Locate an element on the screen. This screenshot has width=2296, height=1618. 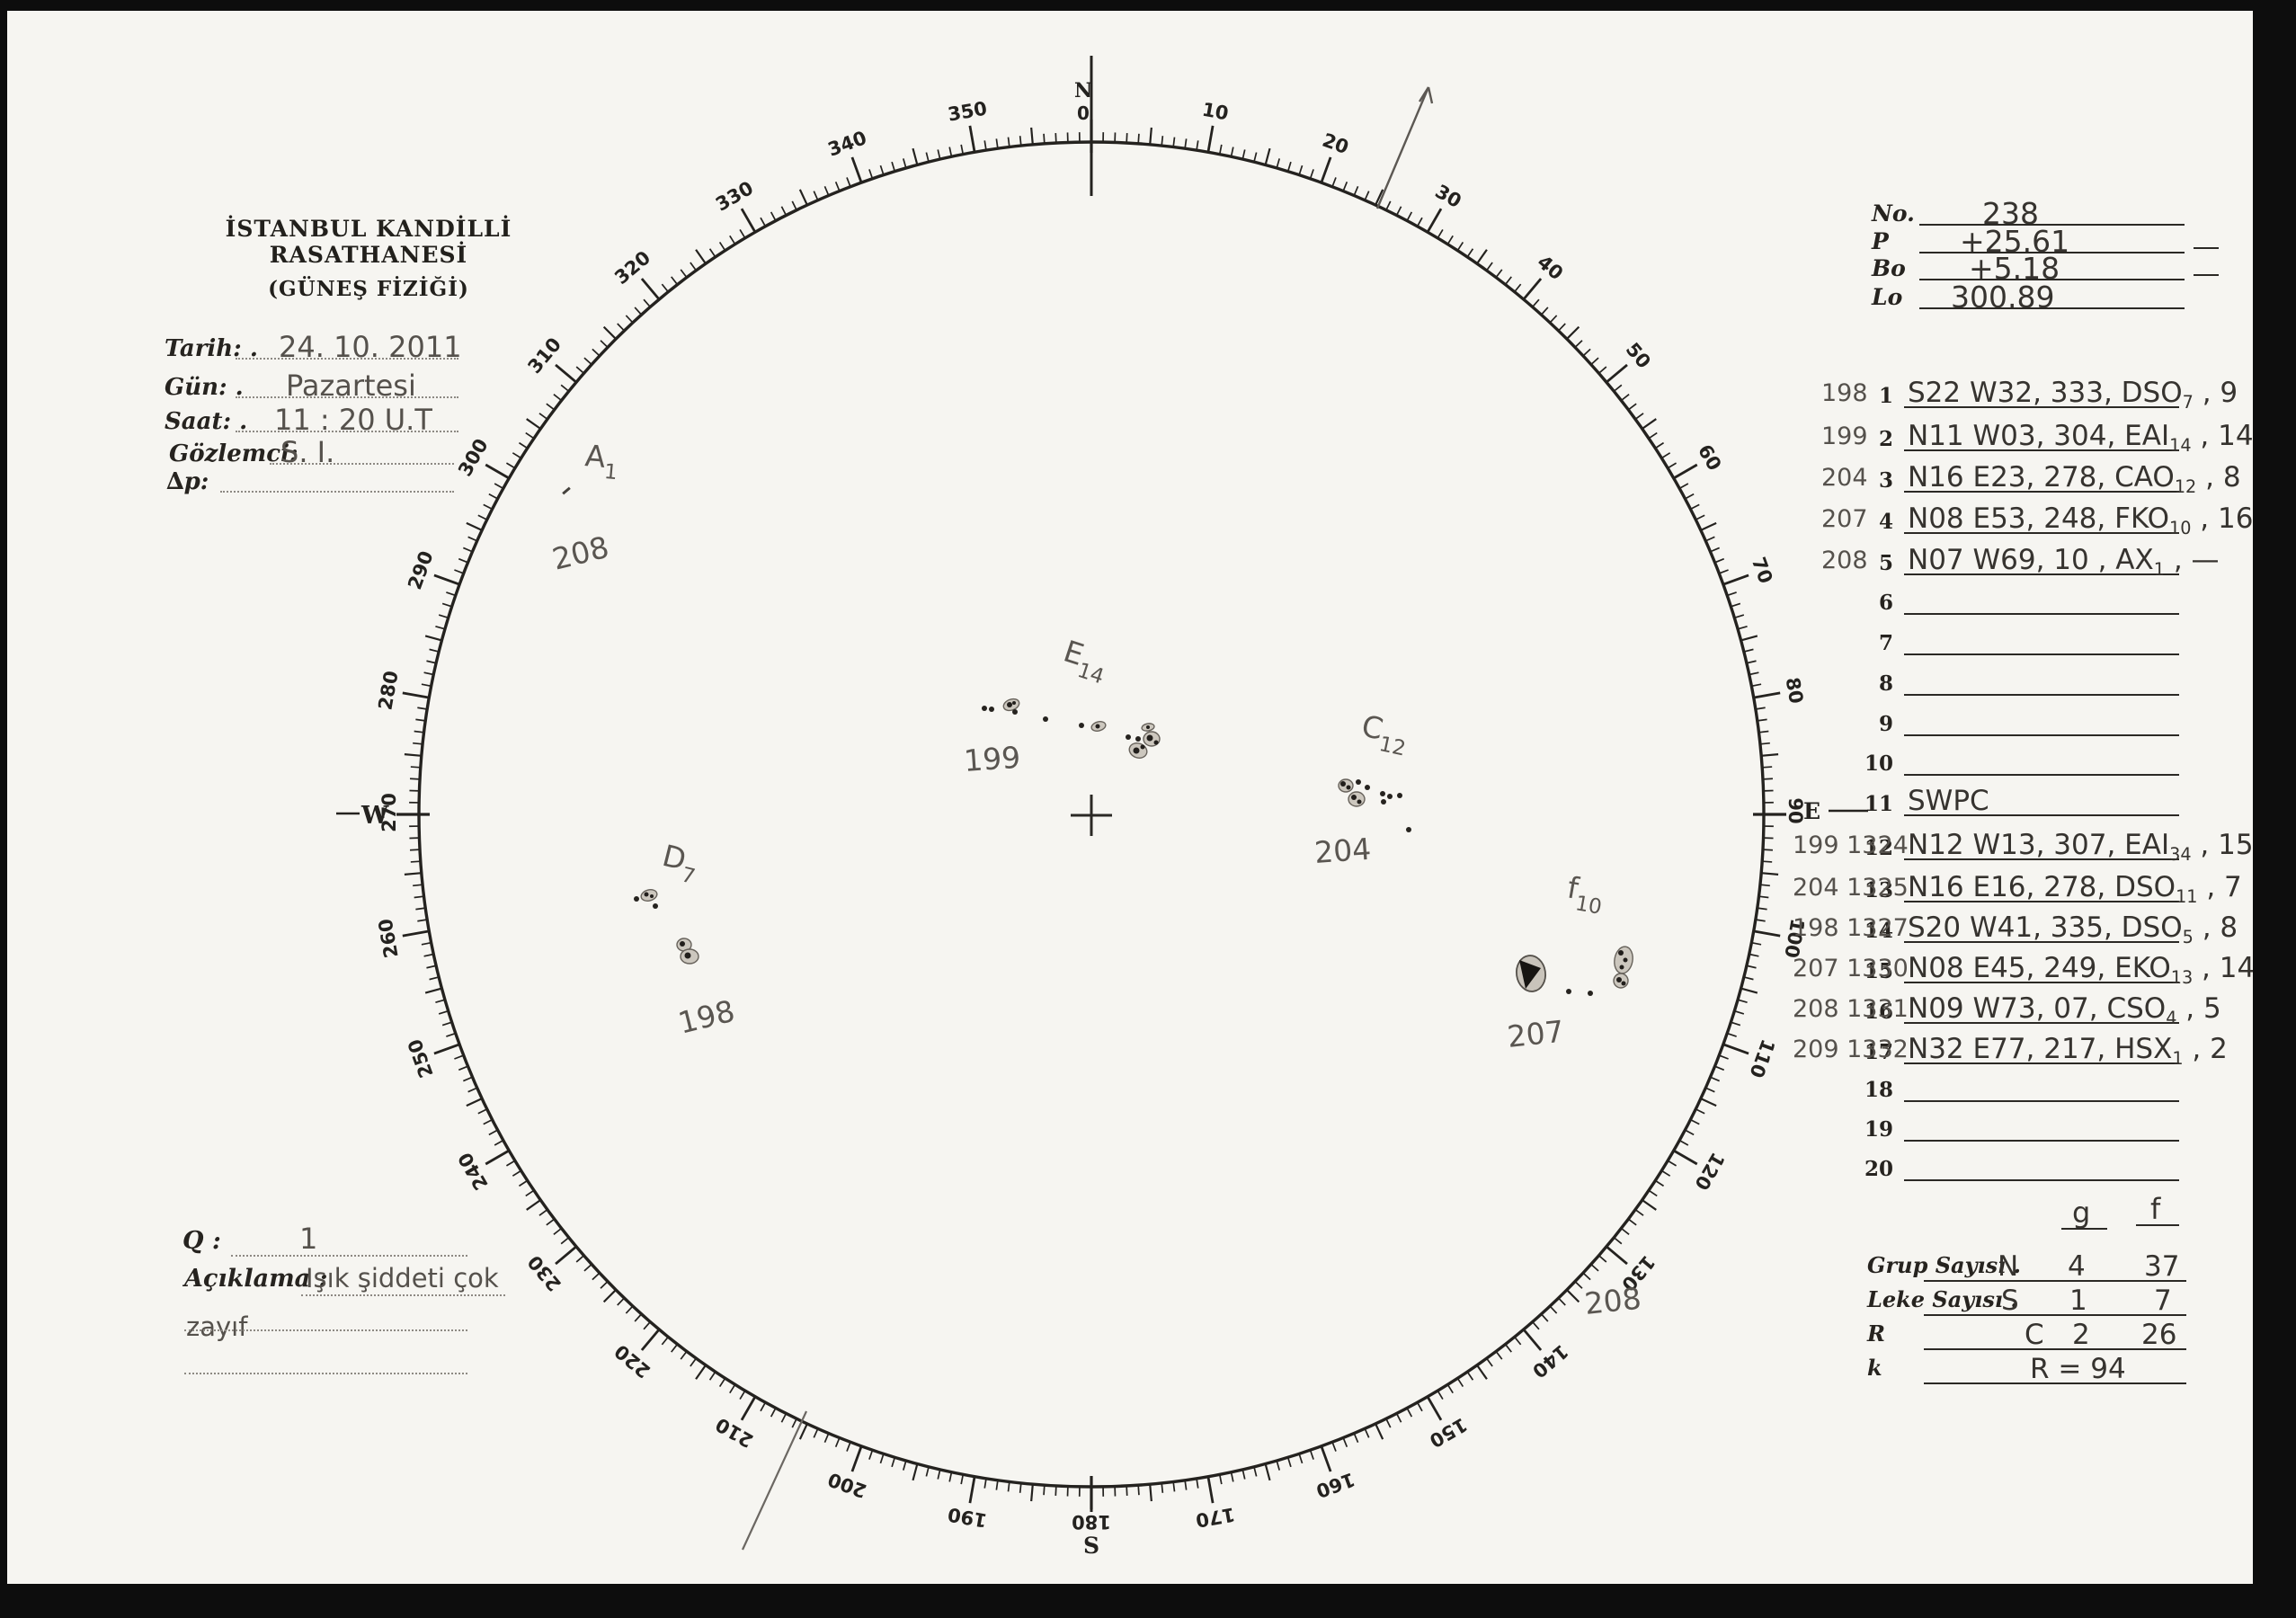
group-row-number-2: 2 is located at coordinates (1885, 439).